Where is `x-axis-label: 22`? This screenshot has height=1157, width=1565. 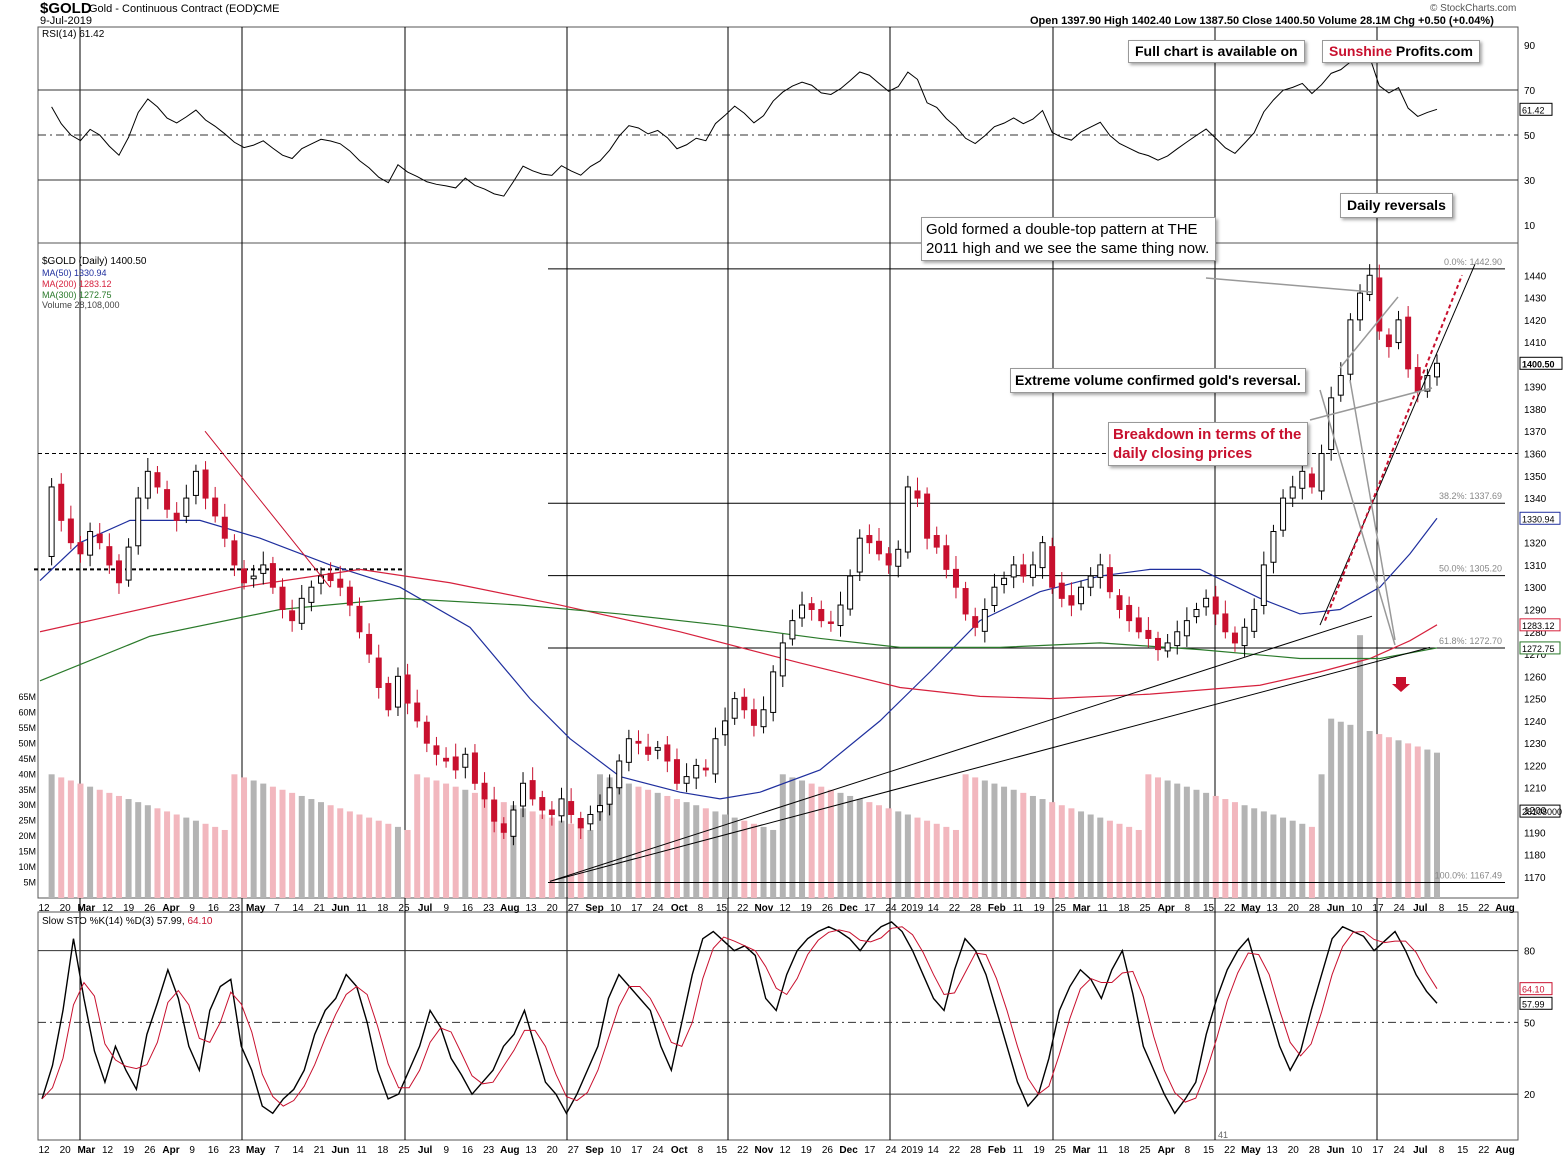 x-axis-label: 22 is located at coordinates (1484, 908).